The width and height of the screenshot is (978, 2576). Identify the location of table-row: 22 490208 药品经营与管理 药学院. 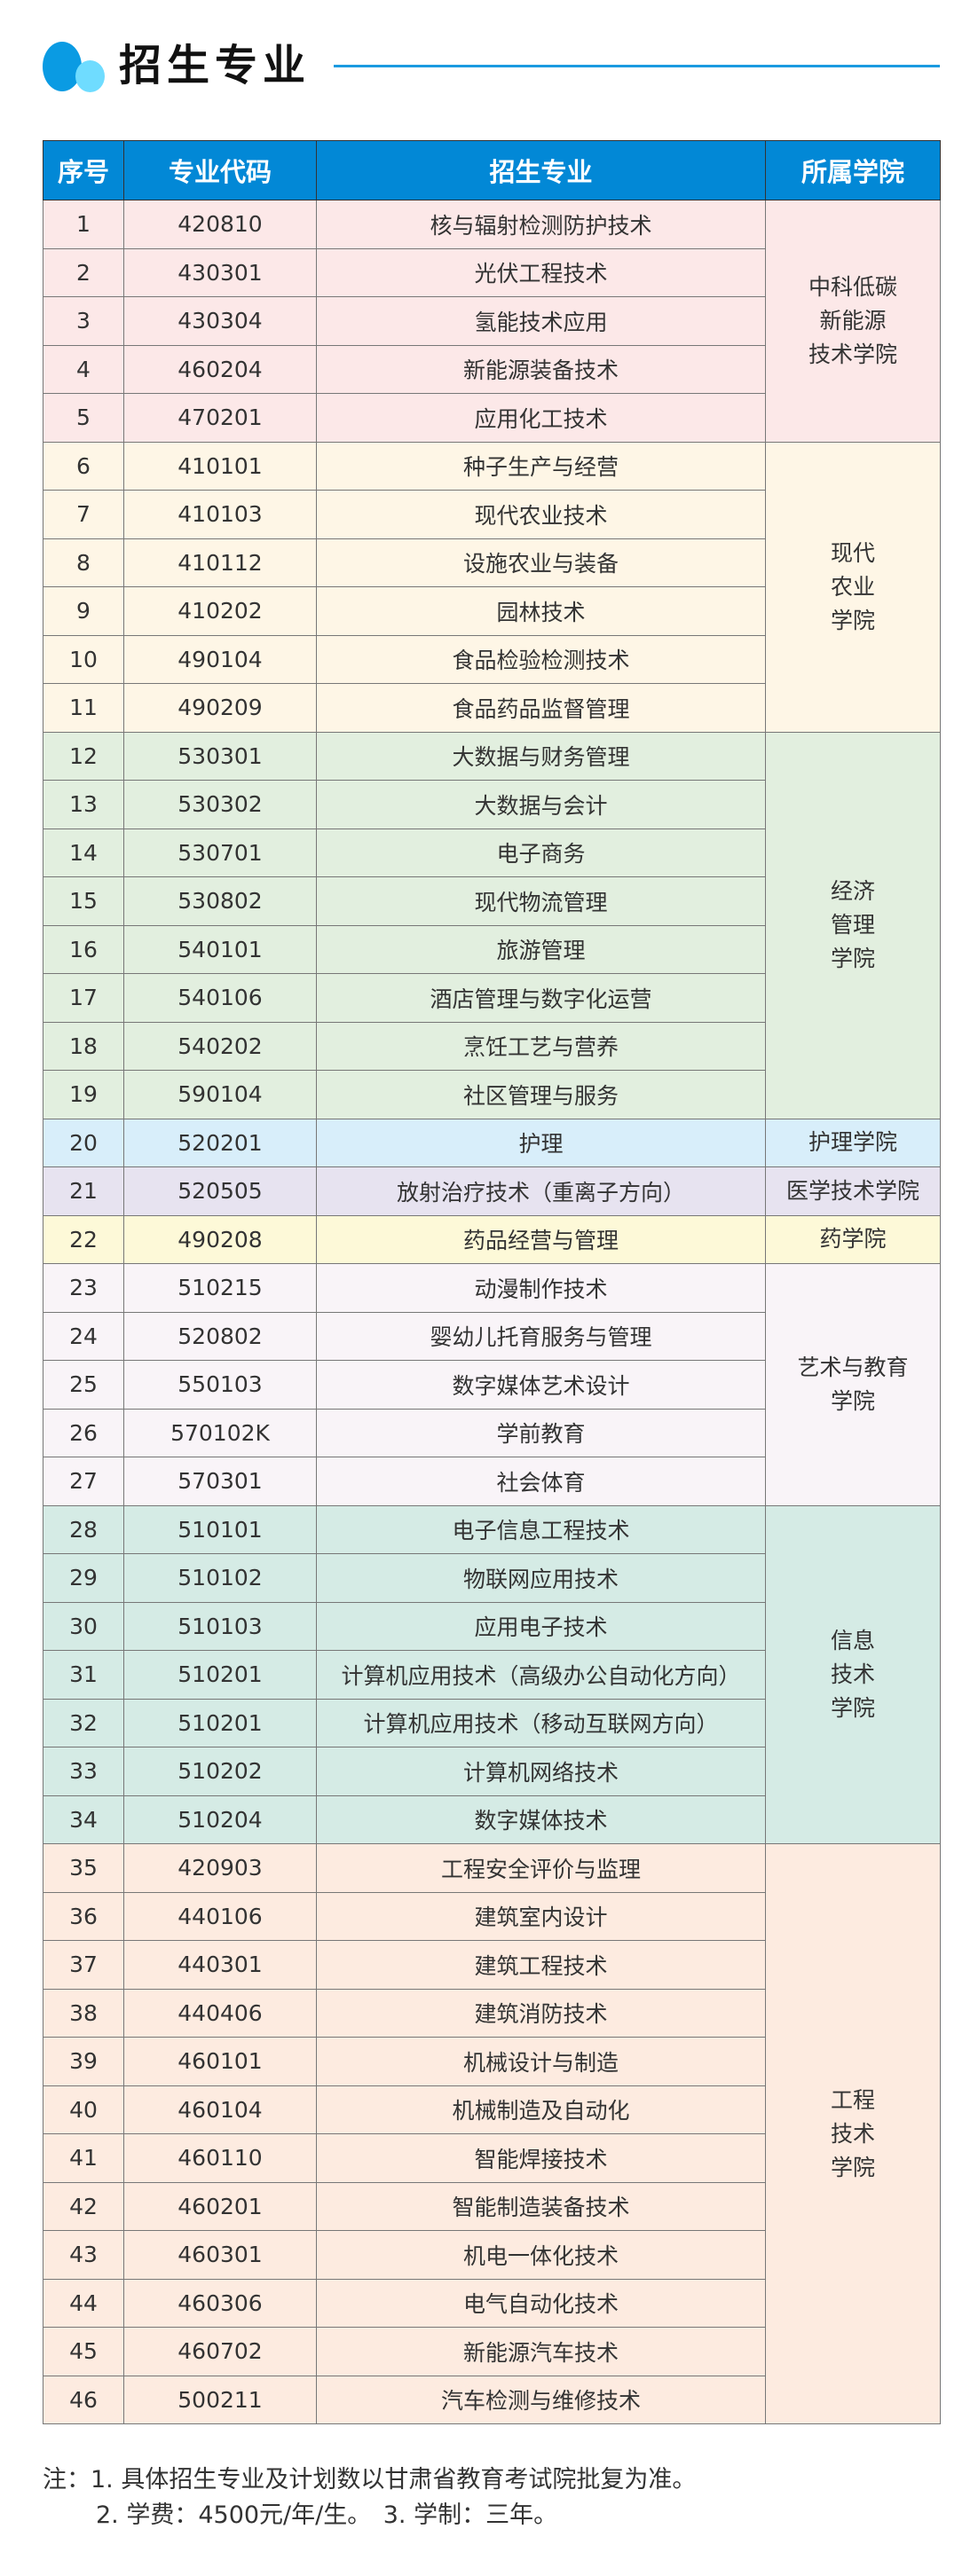
(492, 1239).